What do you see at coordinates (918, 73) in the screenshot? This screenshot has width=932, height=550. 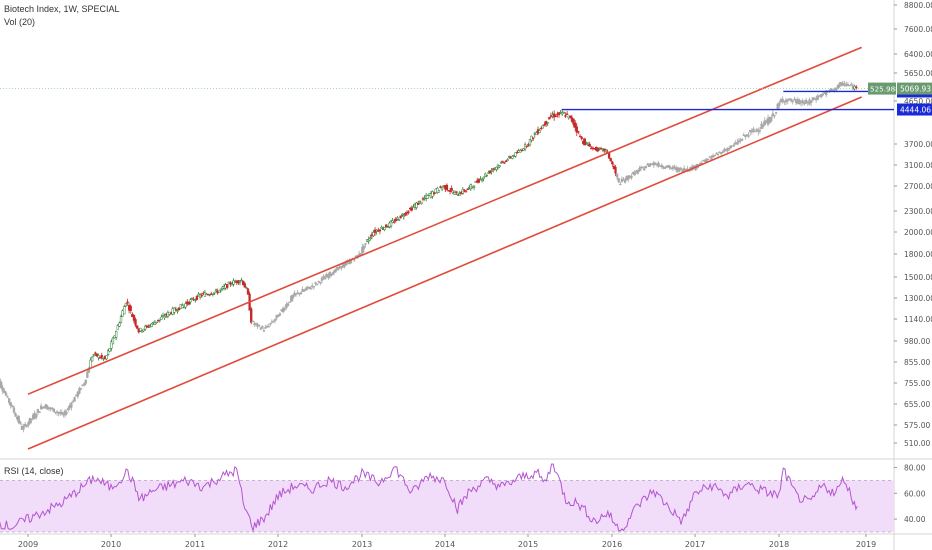 I see `price-tick-label: 5650.00` at bounding box center [918, 73].